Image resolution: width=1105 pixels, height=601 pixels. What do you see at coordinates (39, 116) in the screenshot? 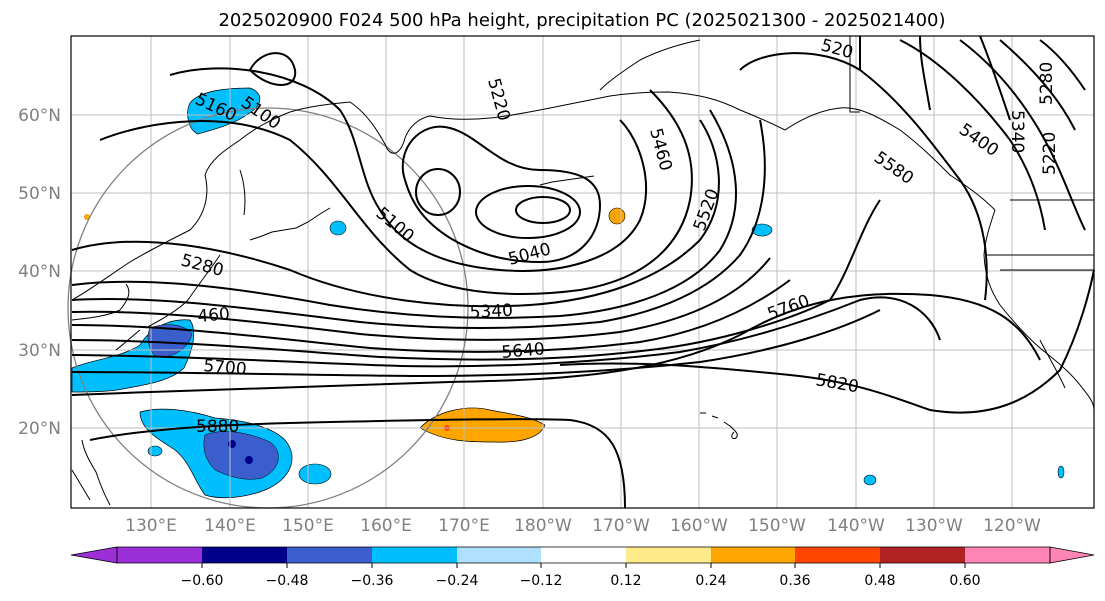
I see `lat-label: 60°N` at bounding box center [39, 116].